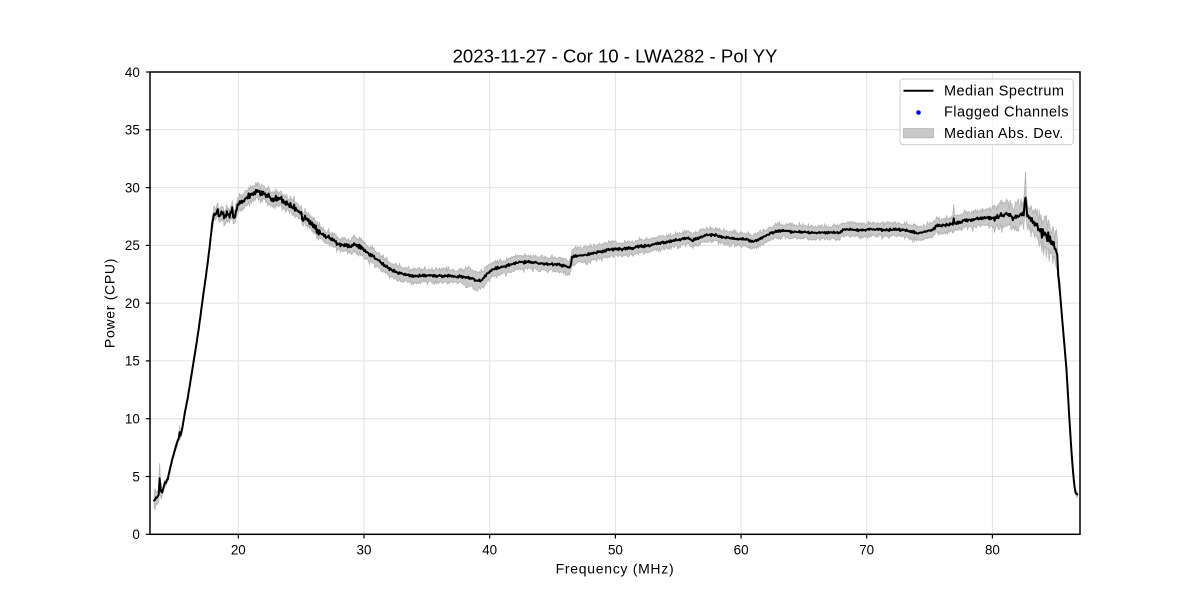  Describe the element at coordinates (1004, 91) in the screenshot. I see `svg-text: Median Spectrum` at that location.